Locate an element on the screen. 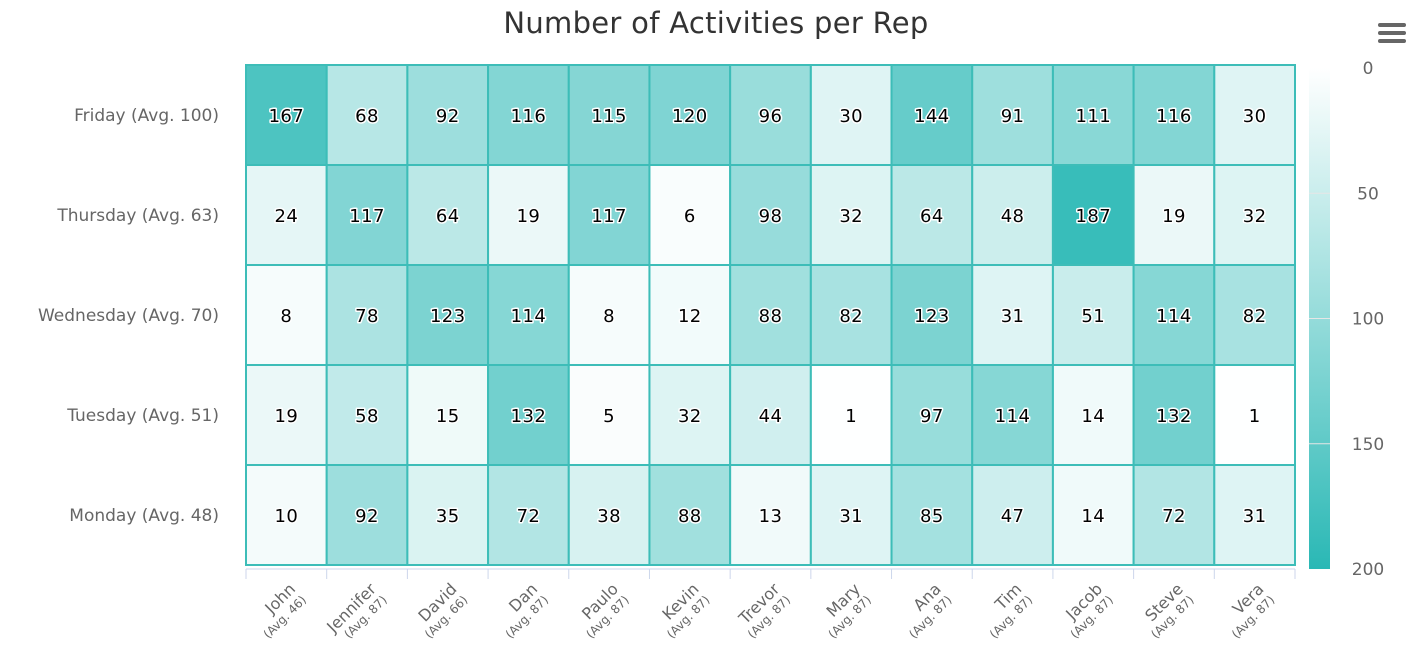 This screenshot has width=1428, height=669. x-axis-label: John(Avg. 46) is located at coordinates (284, 610).